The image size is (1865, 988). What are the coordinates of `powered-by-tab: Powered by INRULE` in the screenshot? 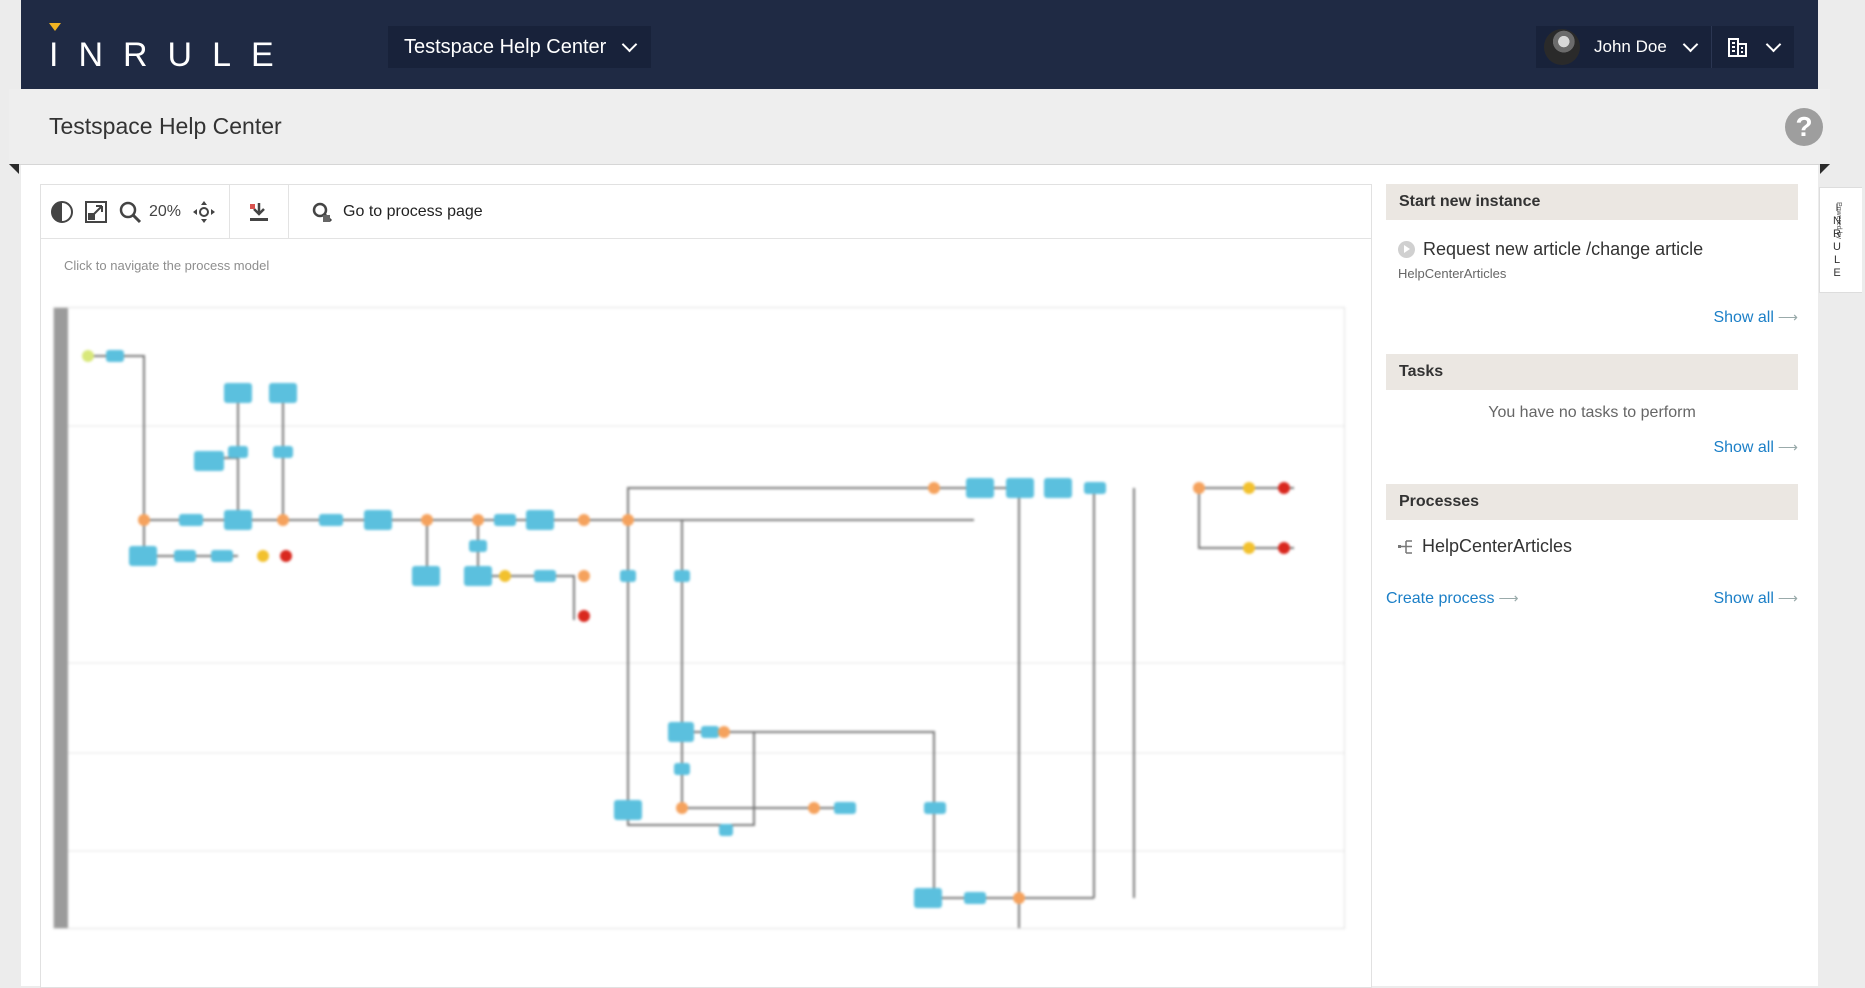 It's located at (1840, 240).